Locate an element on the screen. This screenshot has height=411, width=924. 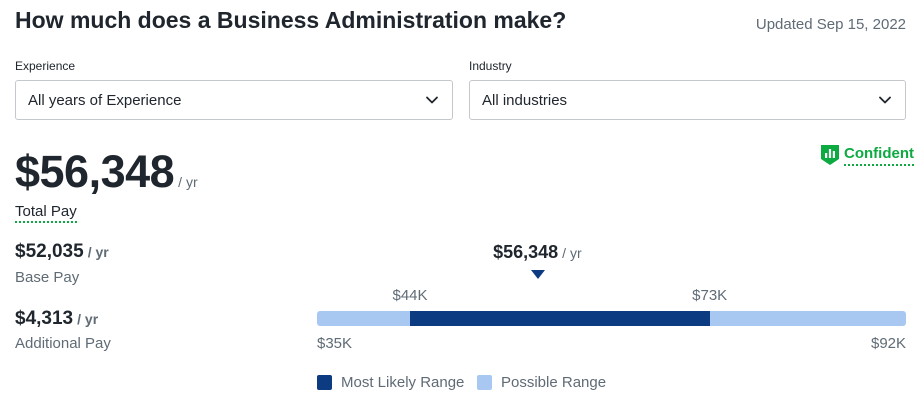
base-pay-period: / yr is located at coordinates (98, 252).